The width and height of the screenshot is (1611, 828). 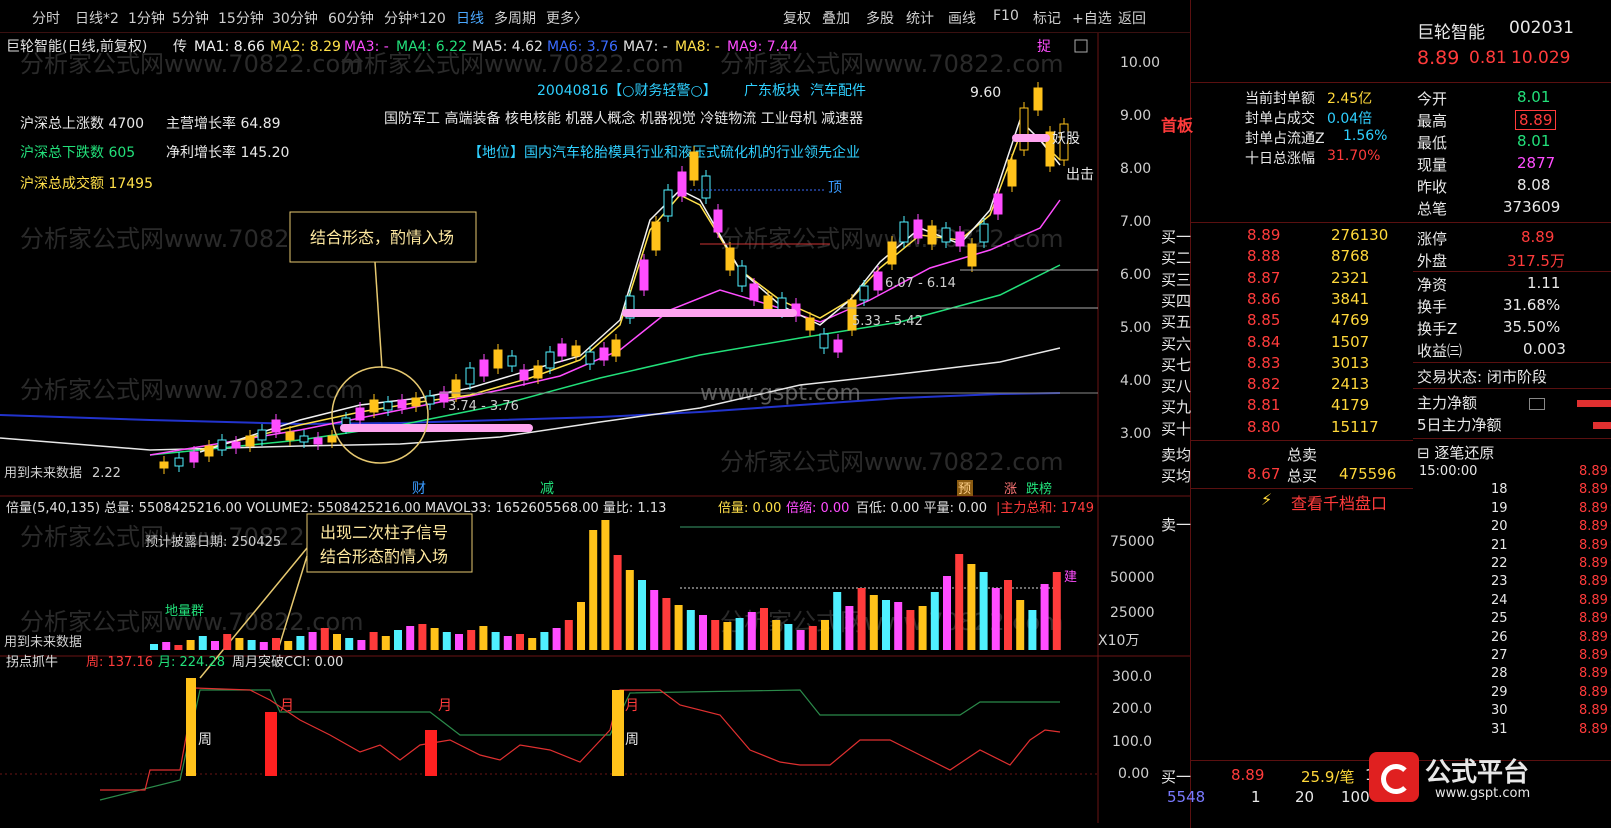 What do you see at coordinates (887, 321) in the screenshot?
I see `zone-label-2: 5.33 - 5.42` at bounding box center [887, 321].